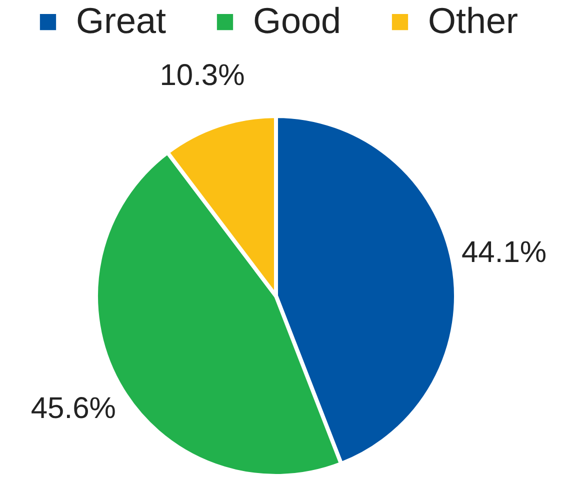 This screenshot has width=571, height=480. What do you see at coordinates (504, 253) in the screenshot?
I see `data-label: 44.1%` at bounding box center [504, 253].